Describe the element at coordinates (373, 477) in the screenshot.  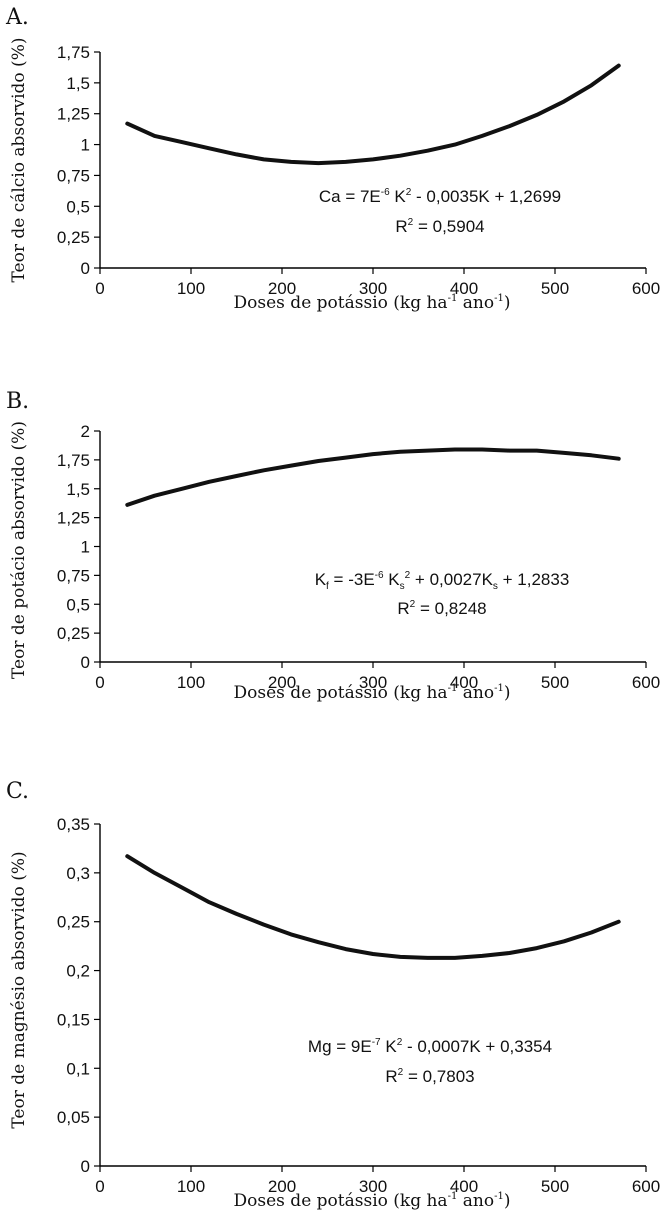
I see `panel-b-series-line` at that location.